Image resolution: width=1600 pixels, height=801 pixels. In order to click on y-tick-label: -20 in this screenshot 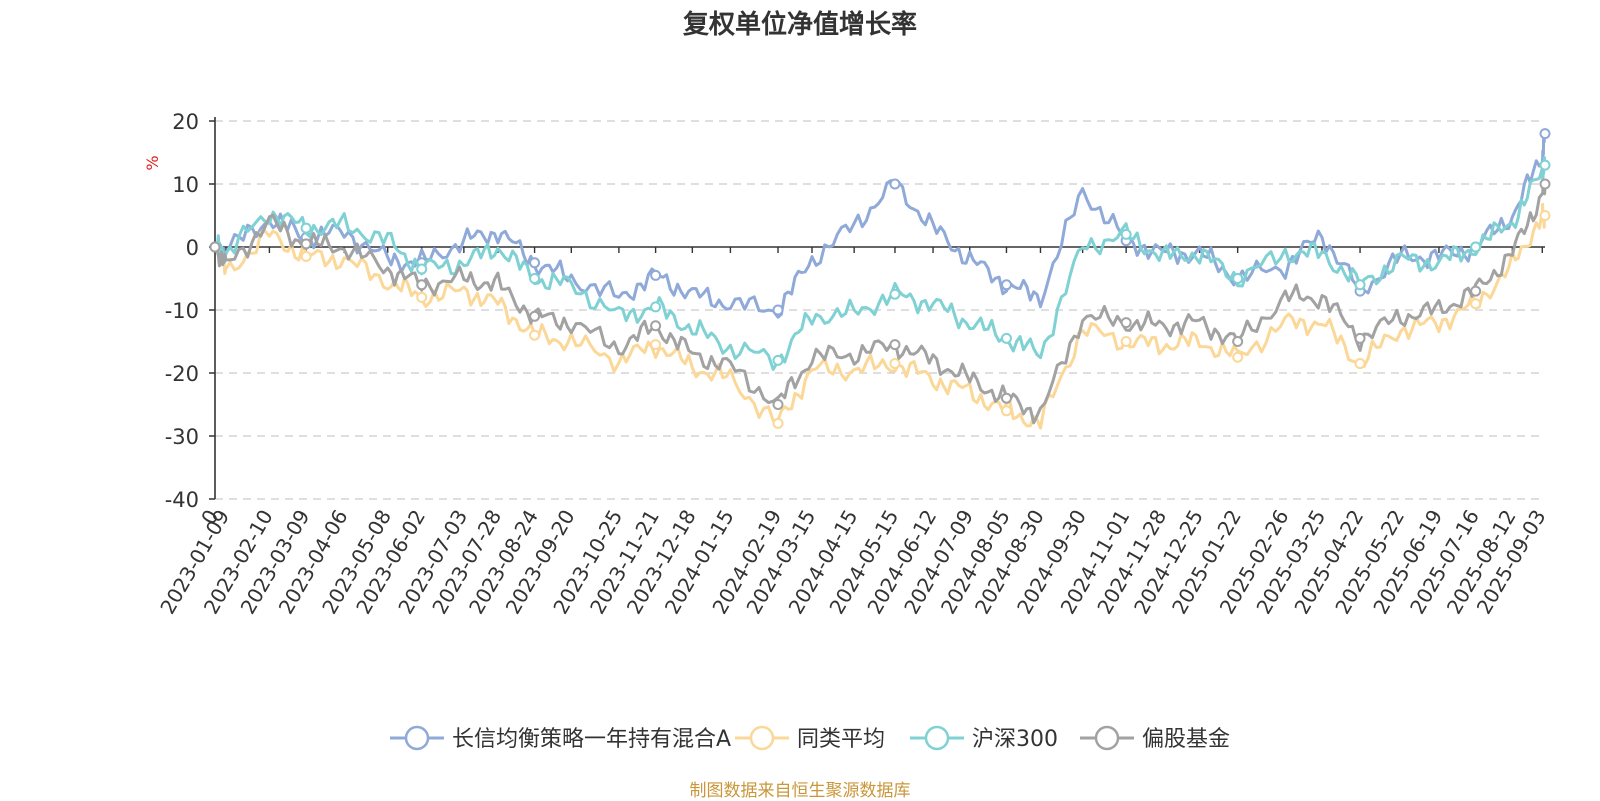, I will do `click(182, 374)`.